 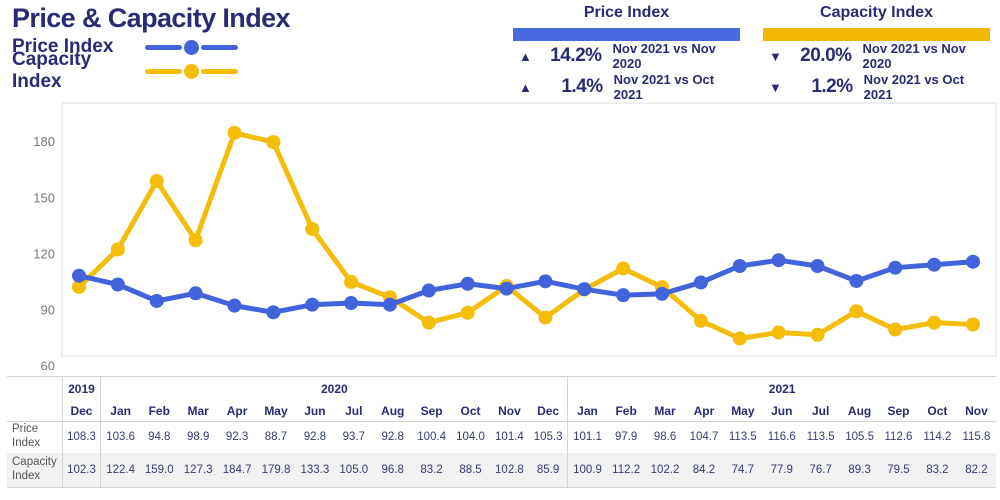 I want to click on month-header-cell: Apr, so click(x=237, y=411).